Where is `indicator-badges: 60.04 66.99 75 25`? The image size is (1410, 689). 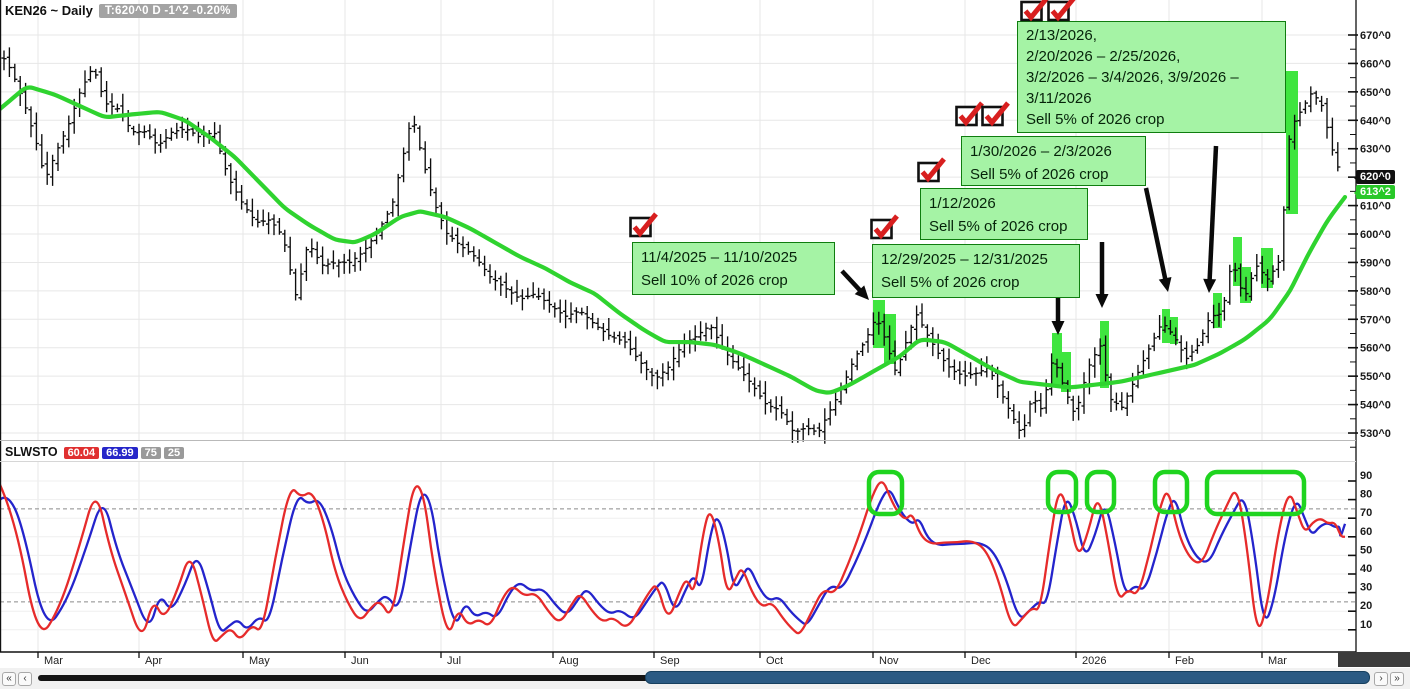
indicator-badges: 60.04 66.99 75 25 is located at coordinates (125, 452).